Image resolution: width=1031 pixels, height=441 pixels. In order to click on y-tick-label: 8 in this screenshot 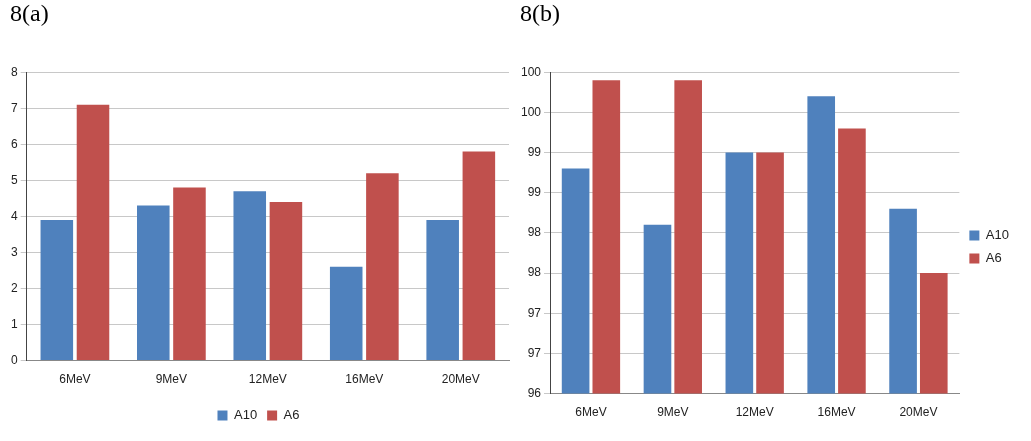, I will do `click(14, 71)`.